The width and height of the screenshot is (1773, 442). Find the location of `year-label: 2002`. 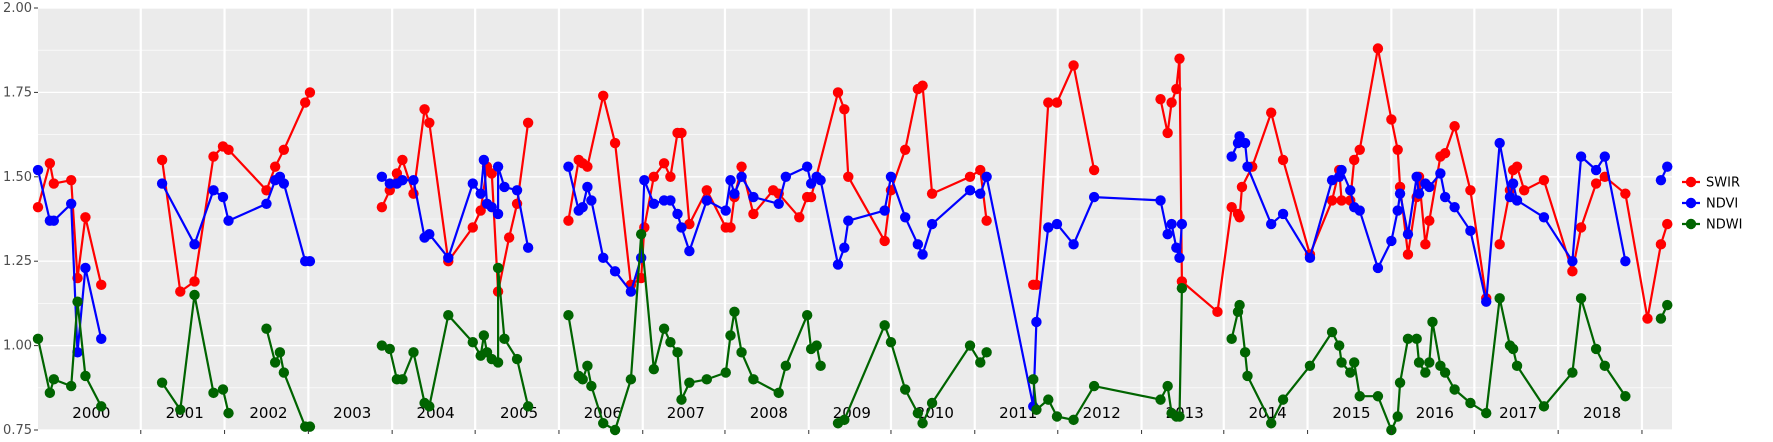

year-label: 2002 is located at coordinates (268, 413).